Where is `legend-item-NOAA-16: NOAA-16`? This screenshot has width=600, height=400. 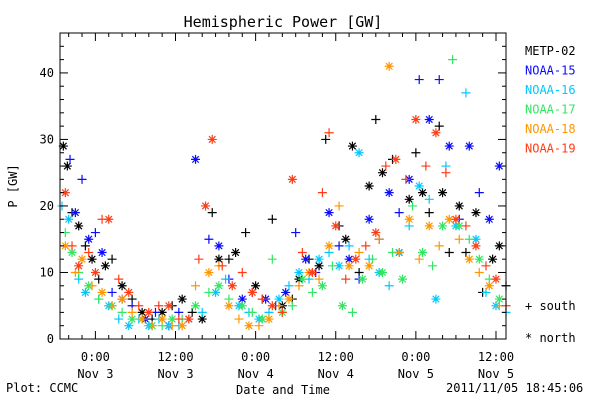
legend-item-NOAA-16: NOAA-16 is located at coordinates (550, 90).